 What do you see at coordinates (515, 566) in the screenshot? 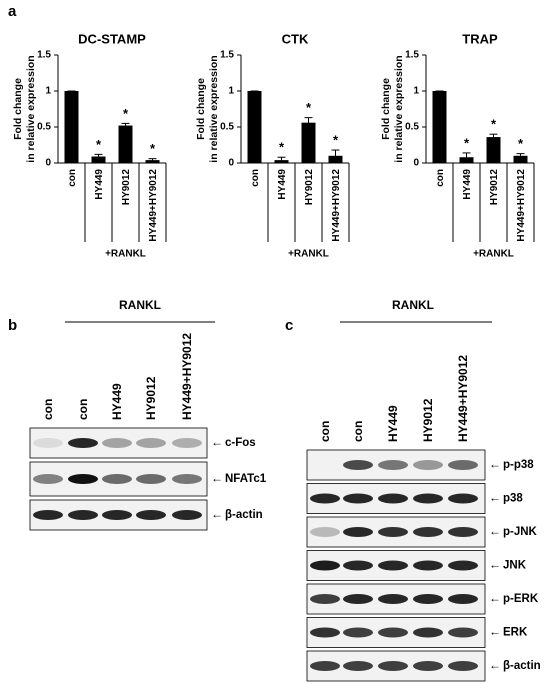
I see `blot-row-label: JNK` at bounding box center [515, 566].